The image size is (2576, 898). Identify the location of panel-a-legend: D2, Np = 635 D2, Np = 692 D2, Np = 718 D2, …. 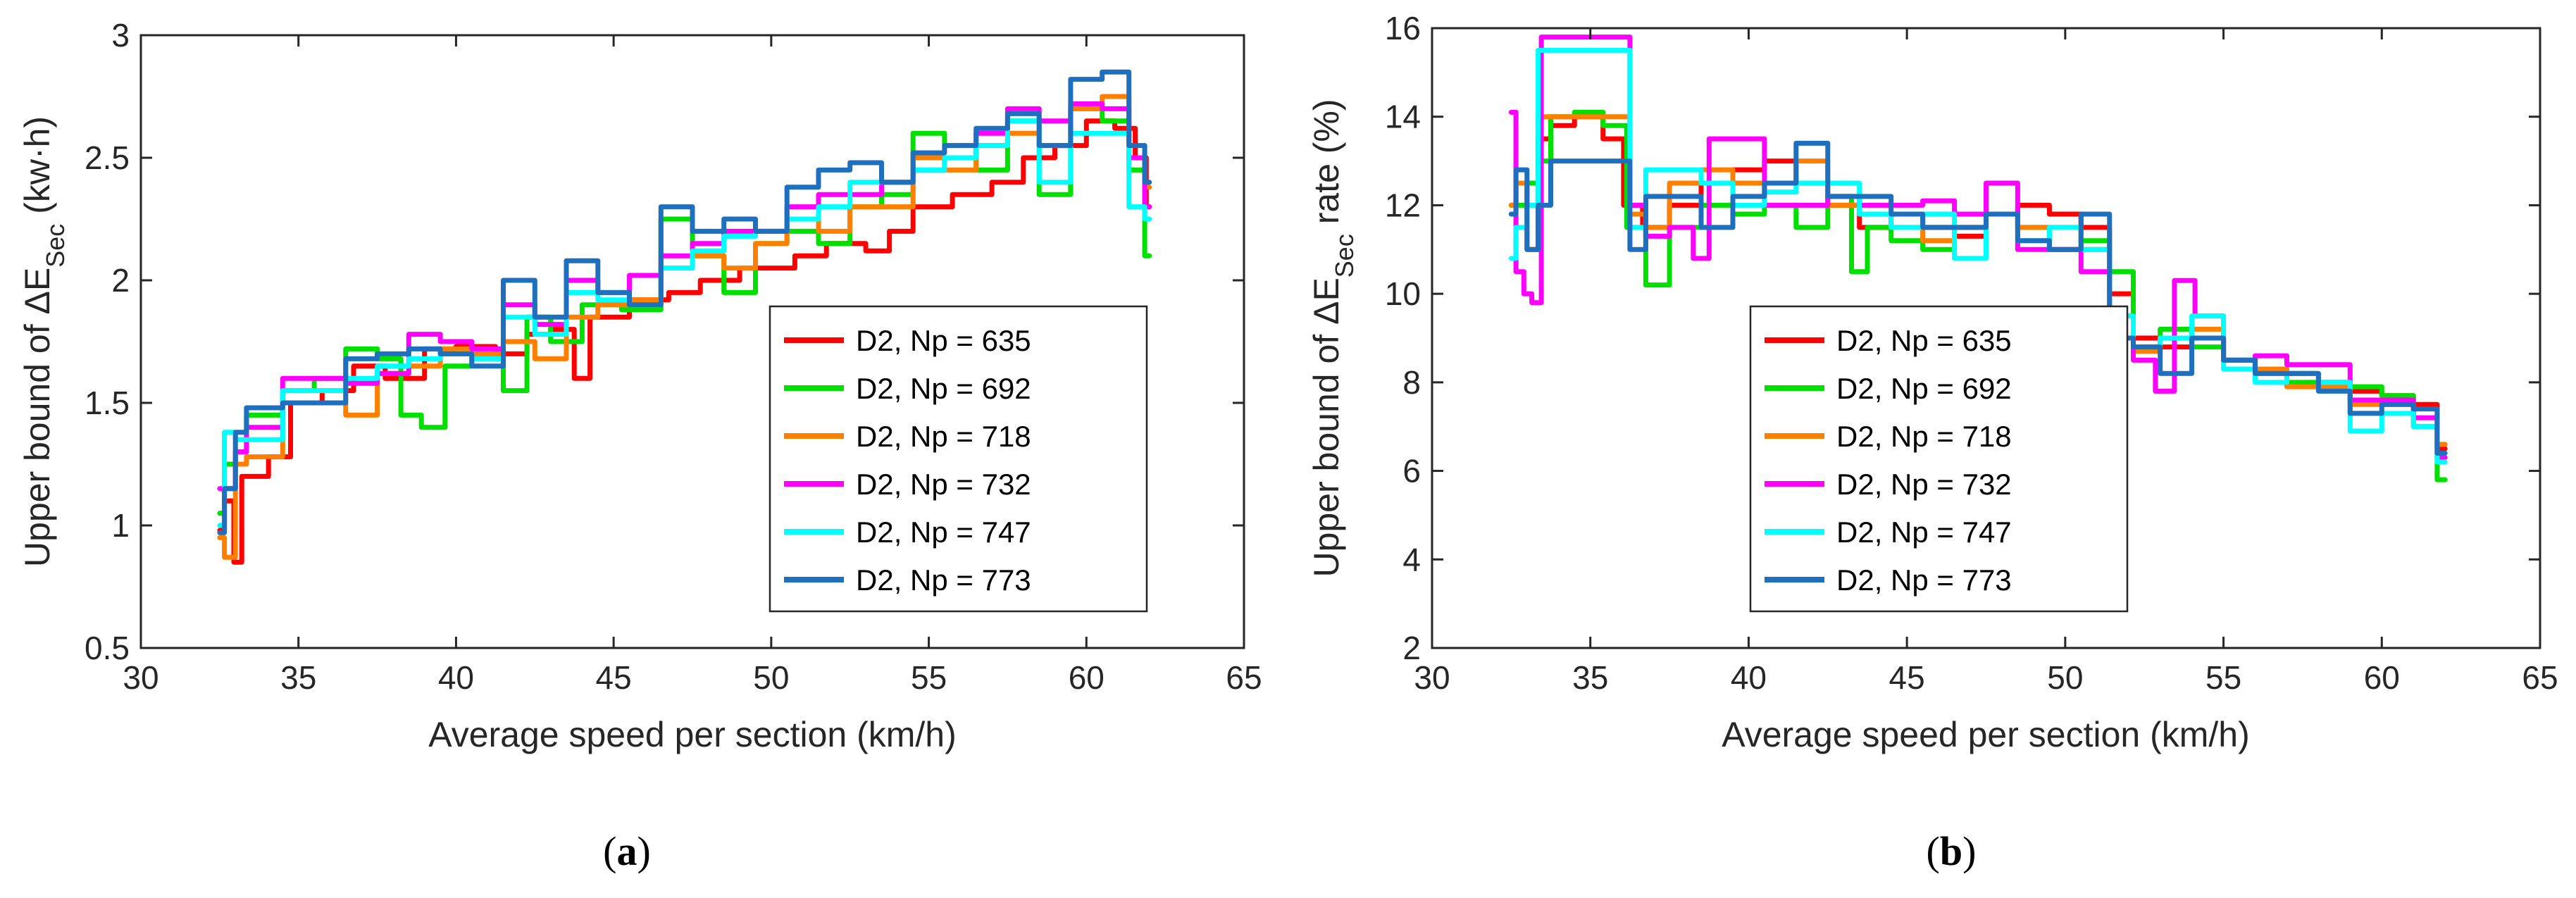
(958, 459).